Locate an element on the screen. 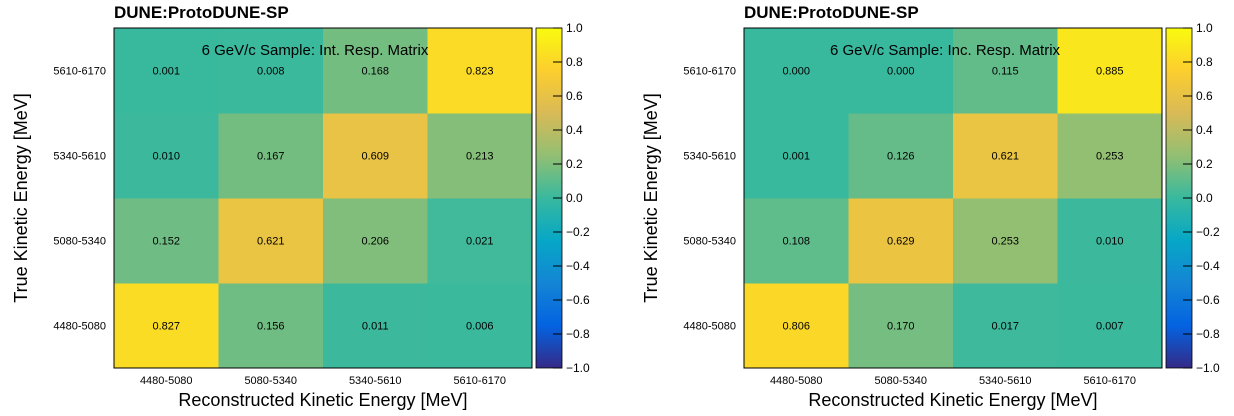 Image resolution: width=1234 pixels, height=416 pixels. cell-value-label: 0.152 is located at coordinates (166, 242).